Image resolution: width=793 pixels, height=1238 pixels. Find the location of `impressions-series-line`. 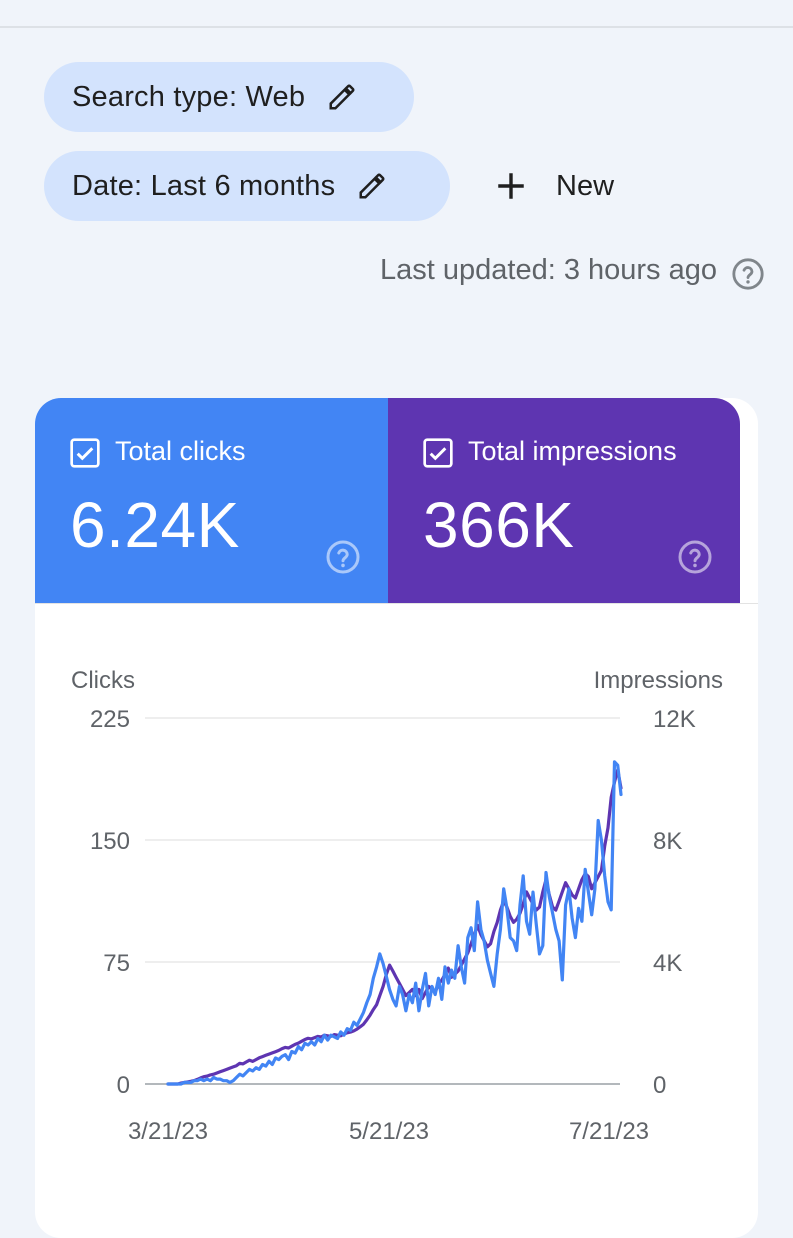

impressions-series-line is located at coordinates (394, 927).